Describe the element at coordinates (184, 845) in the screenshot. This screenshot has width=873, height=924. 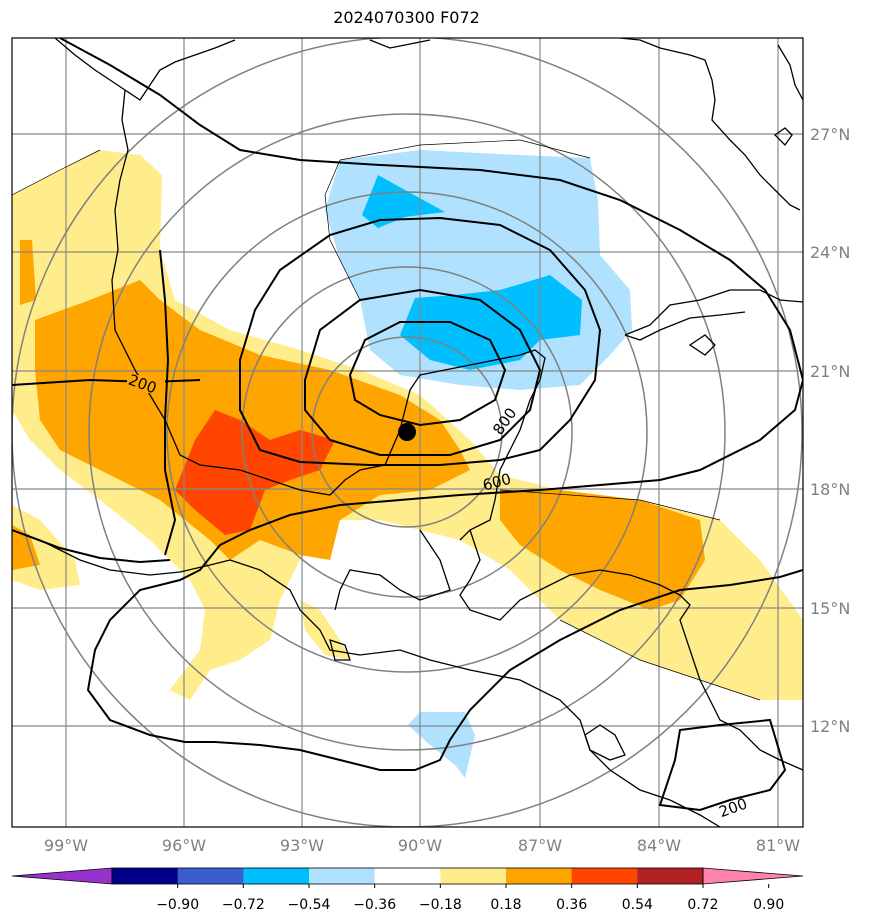
I see `lon-label: 96°W` at that location.